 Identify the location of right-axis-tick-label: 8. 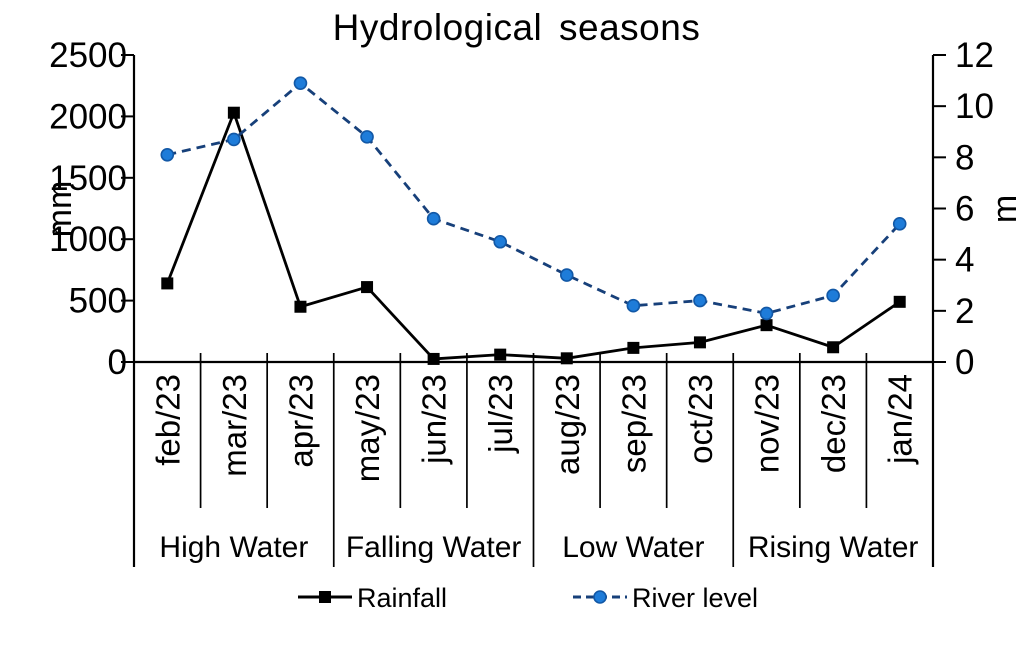
(964, 157).